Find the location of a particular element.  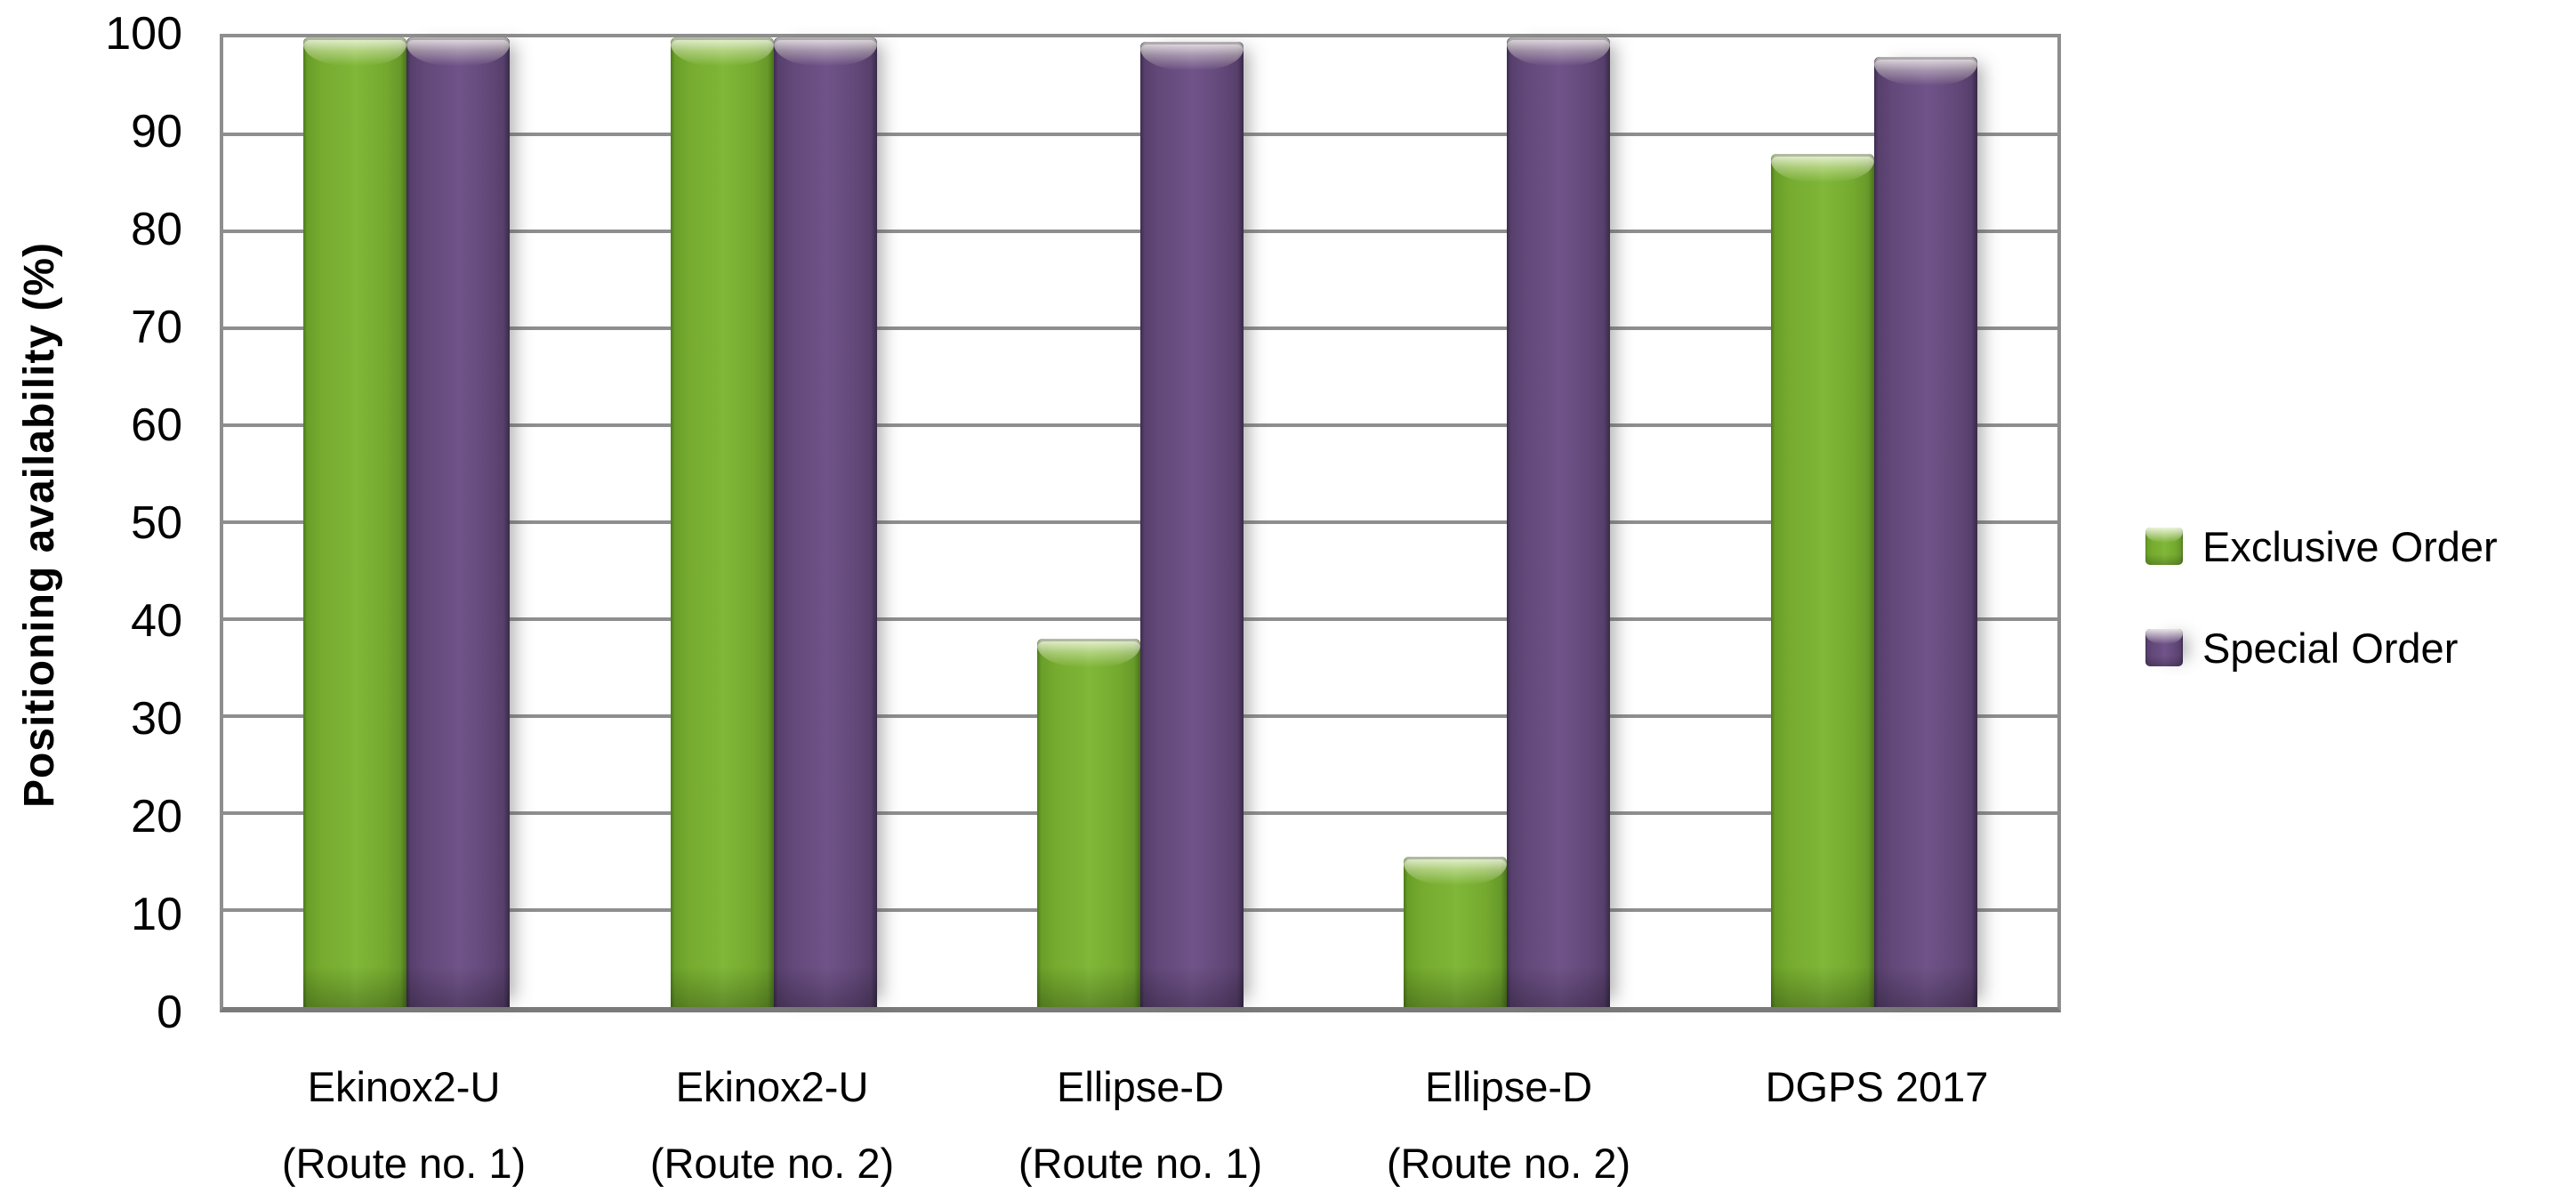

y-tick-label: 0 is located at coordinates (169, 1012).